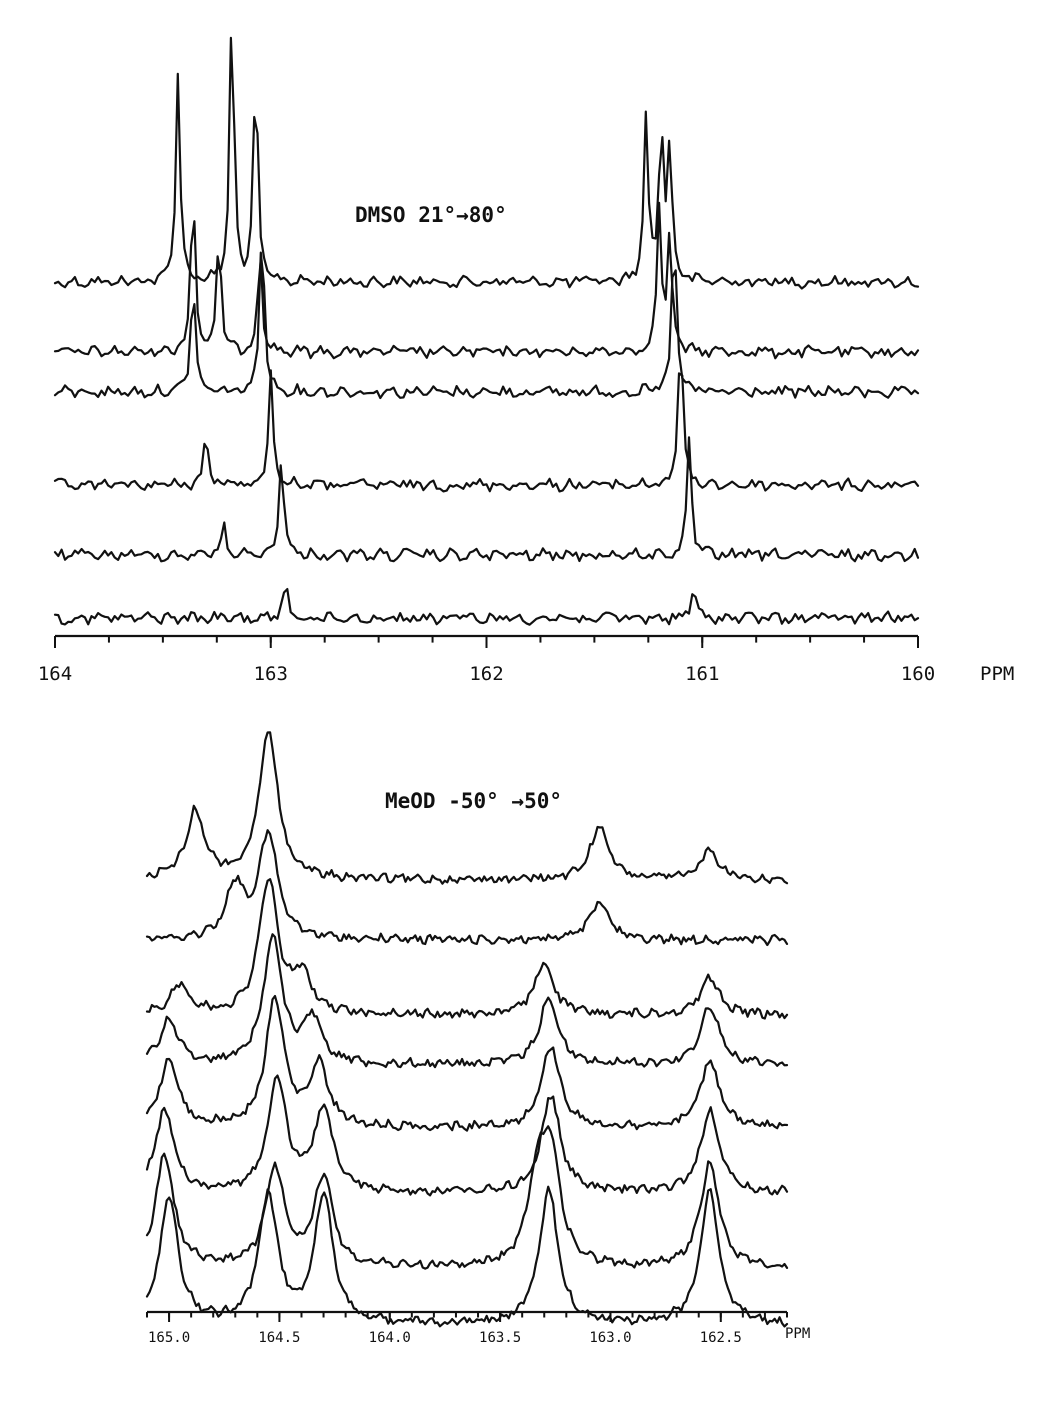 The height and width of the screenshot is (1404, 1041). Describe the element at coordinates (702, 674) in the screenshot. I see `x-tick-label: 161` at that location.